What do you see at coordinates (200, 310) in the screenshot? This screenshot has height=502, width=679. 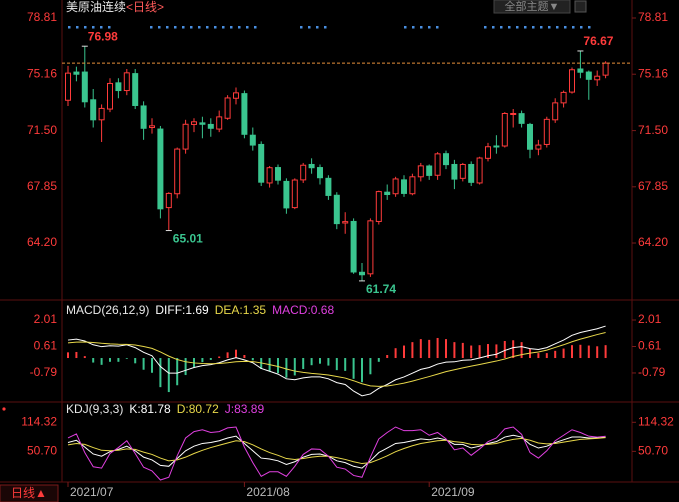 I see `panel-legend: MACD(26,12,9) DIFF:1.69 DEA:1.35 MACD:0.68` at bounding box center [200, 310].